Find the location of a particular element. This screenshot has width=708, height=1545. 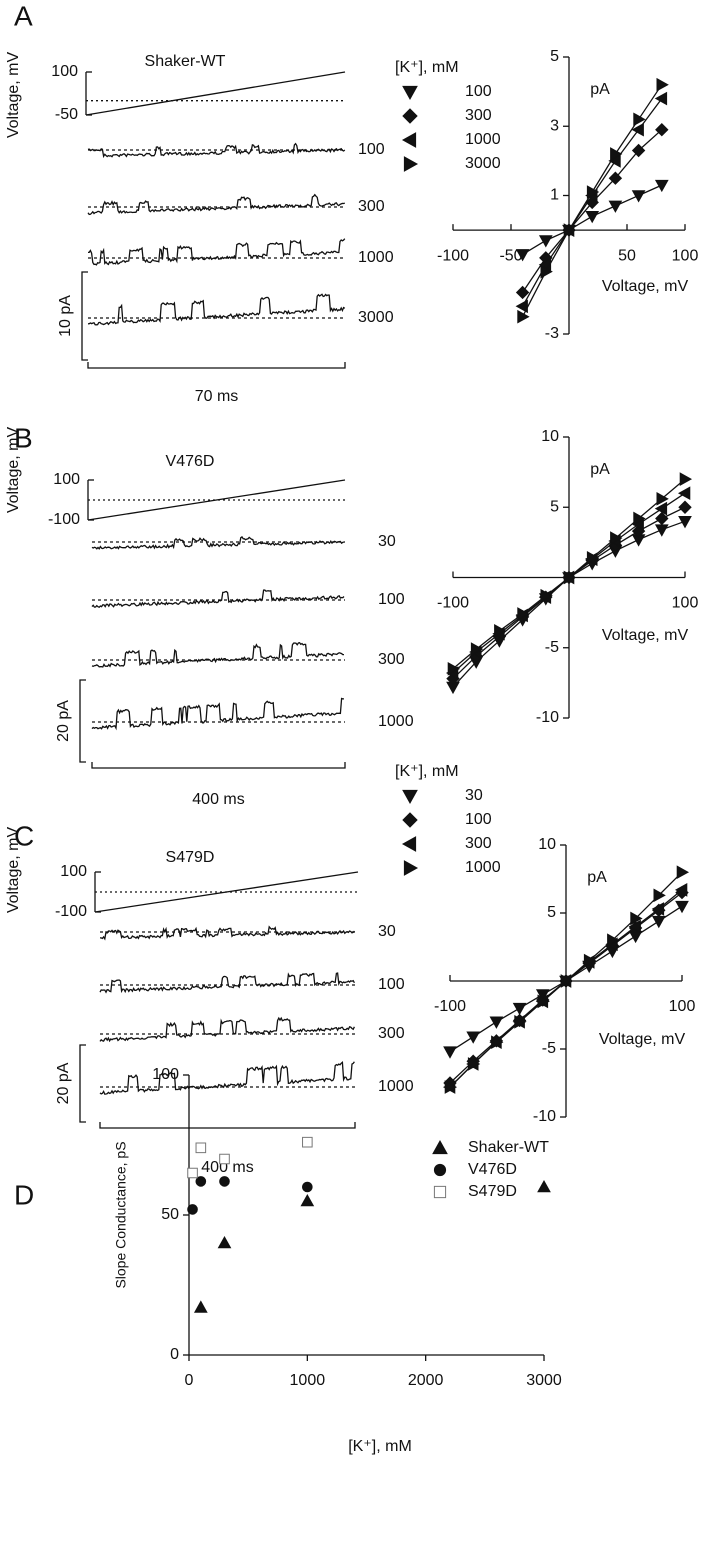

trace-label: 300 is located at coordinates (391, 659).